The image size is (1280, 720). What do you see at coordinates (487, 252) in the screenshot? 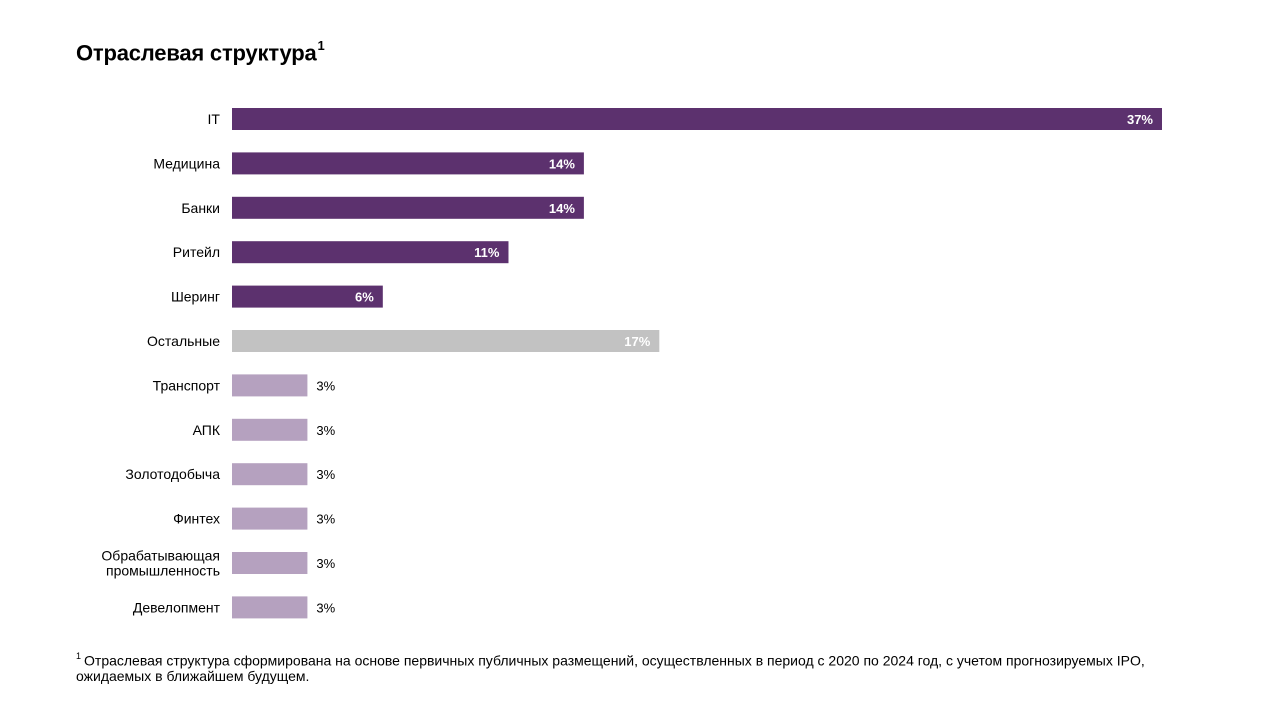
I see `data-label: 11%` at bounding box center [487, 252].